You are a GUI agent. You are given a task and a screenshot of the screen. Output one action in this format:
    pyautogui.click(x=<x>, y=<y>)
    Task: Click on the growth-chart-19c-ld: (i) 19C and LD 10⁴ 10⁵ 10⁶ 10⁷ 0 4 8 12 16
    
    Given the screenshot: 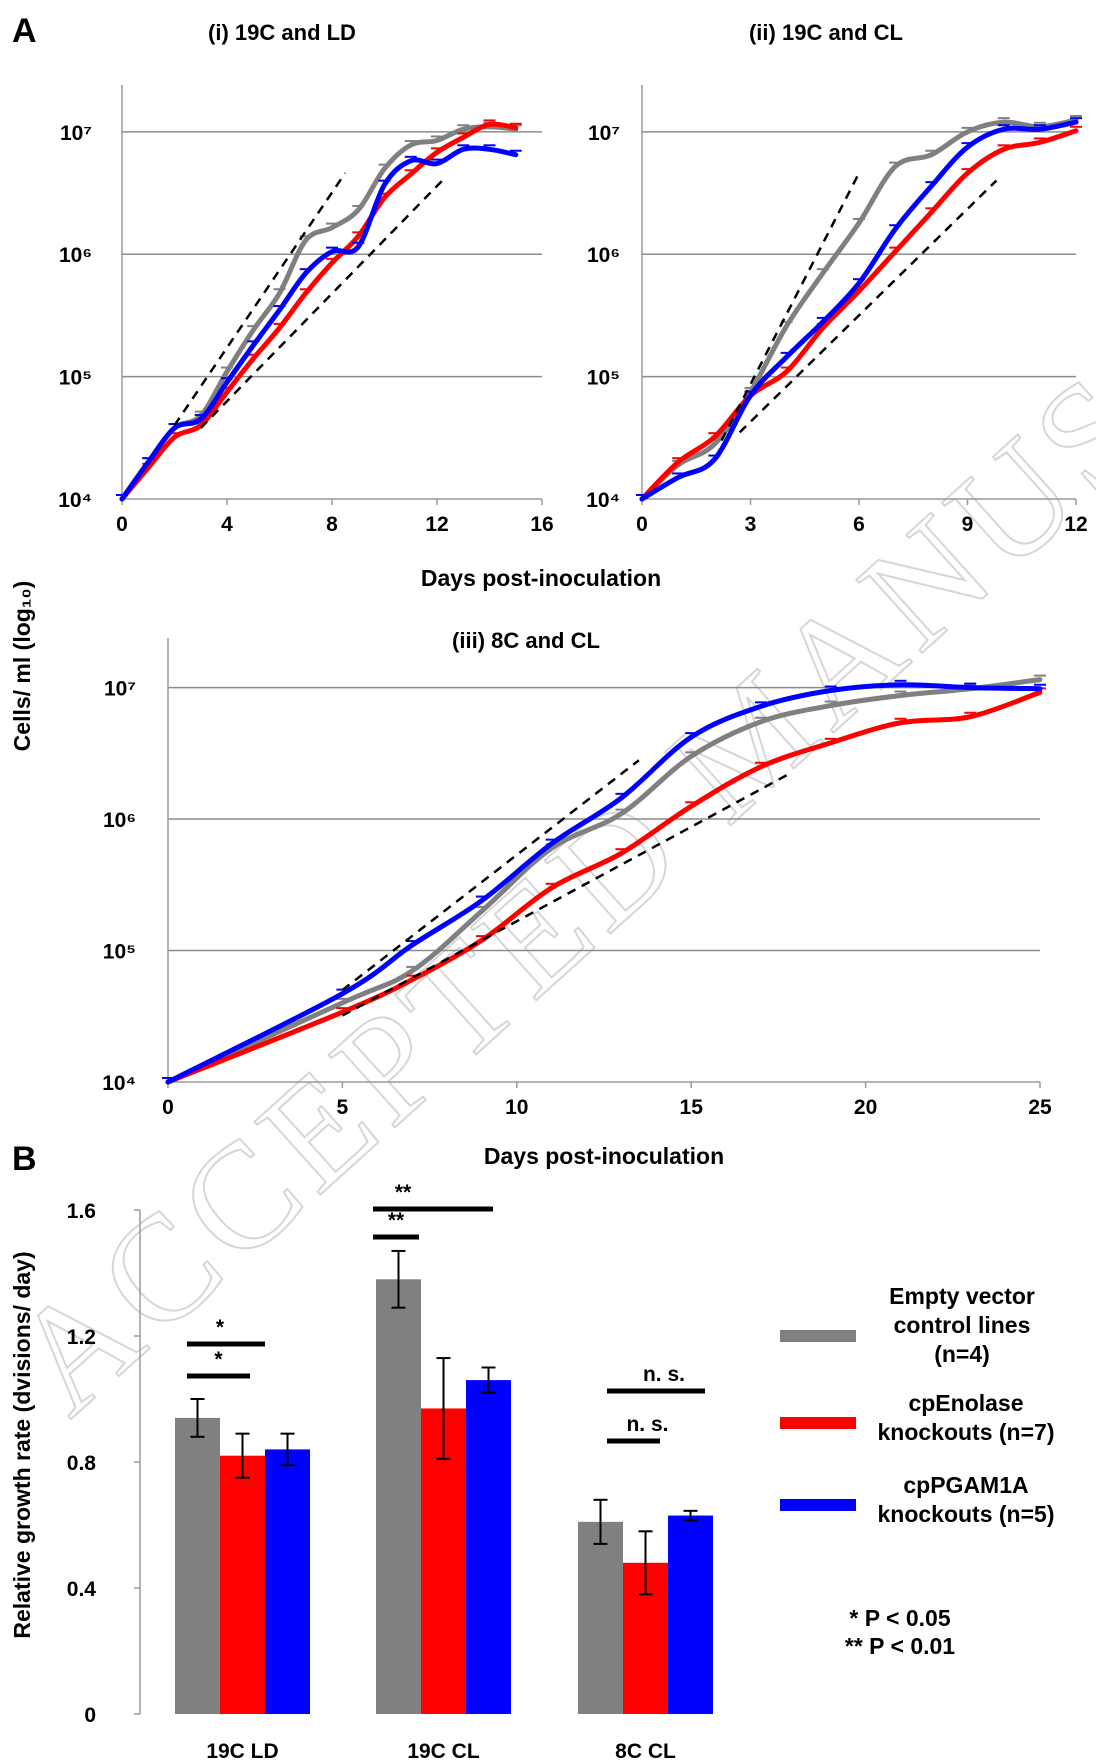 What is the action you would take?
    pyautogui.click(x=305, y=278)
    